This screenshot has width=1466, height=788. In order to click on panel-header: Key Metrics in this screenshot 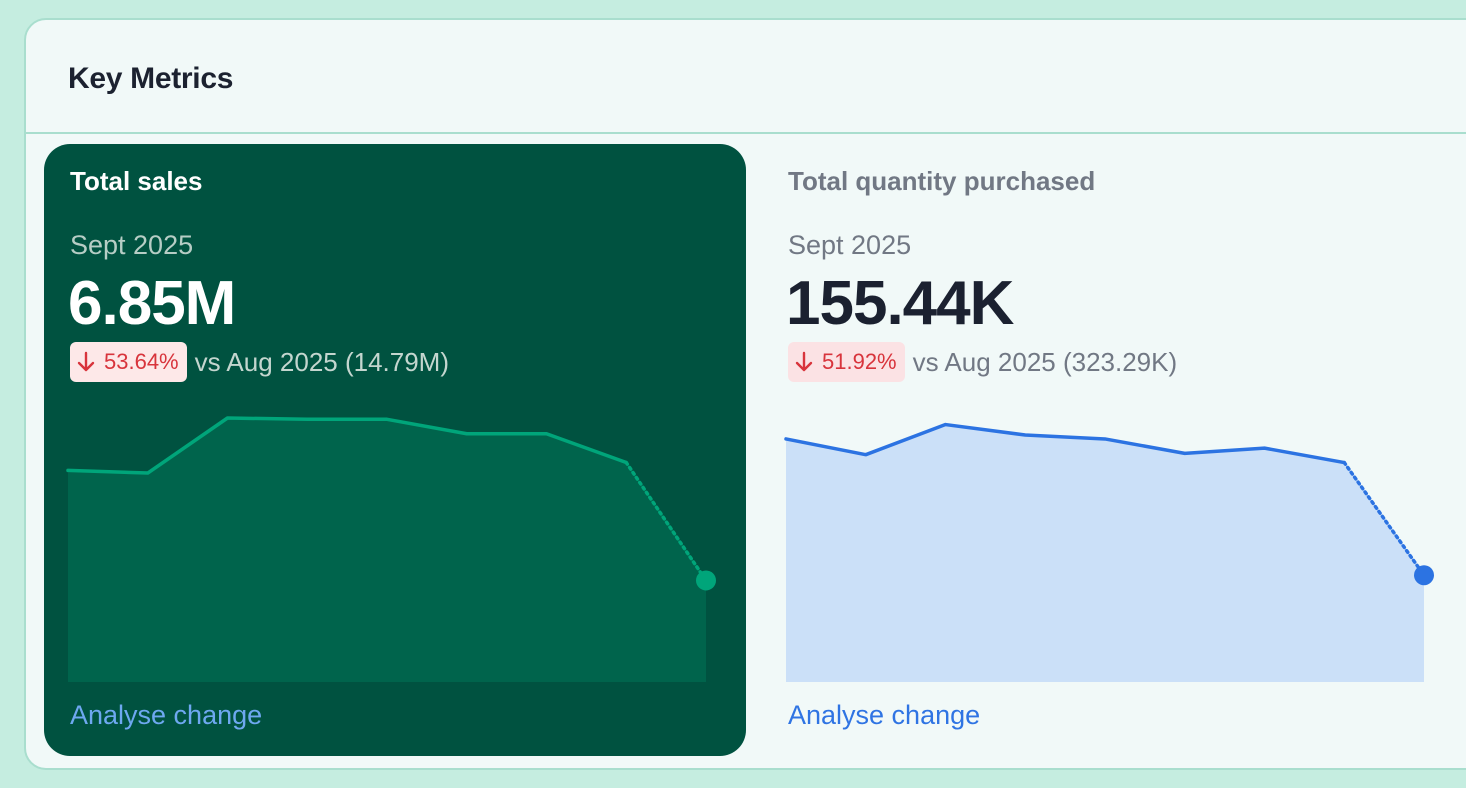, I will do `click(746, 77)`.